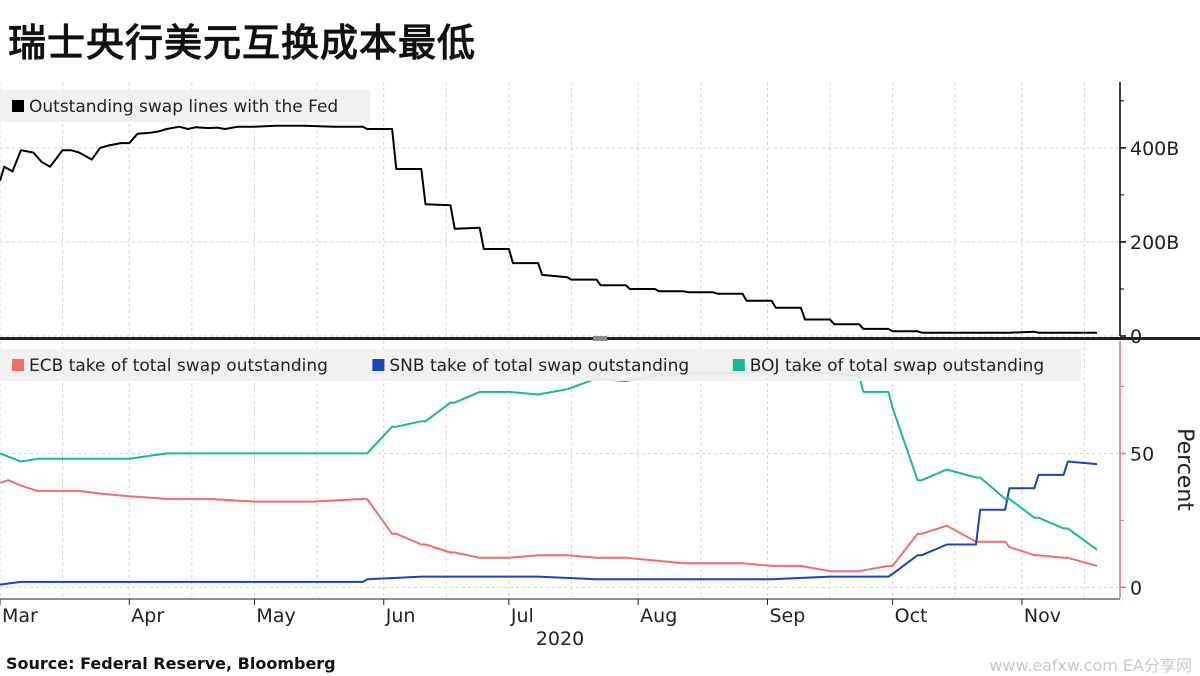  Describe the element at coordinates (1142, 454) in the screenshot. I see `y-tick-label: 50` at that location.